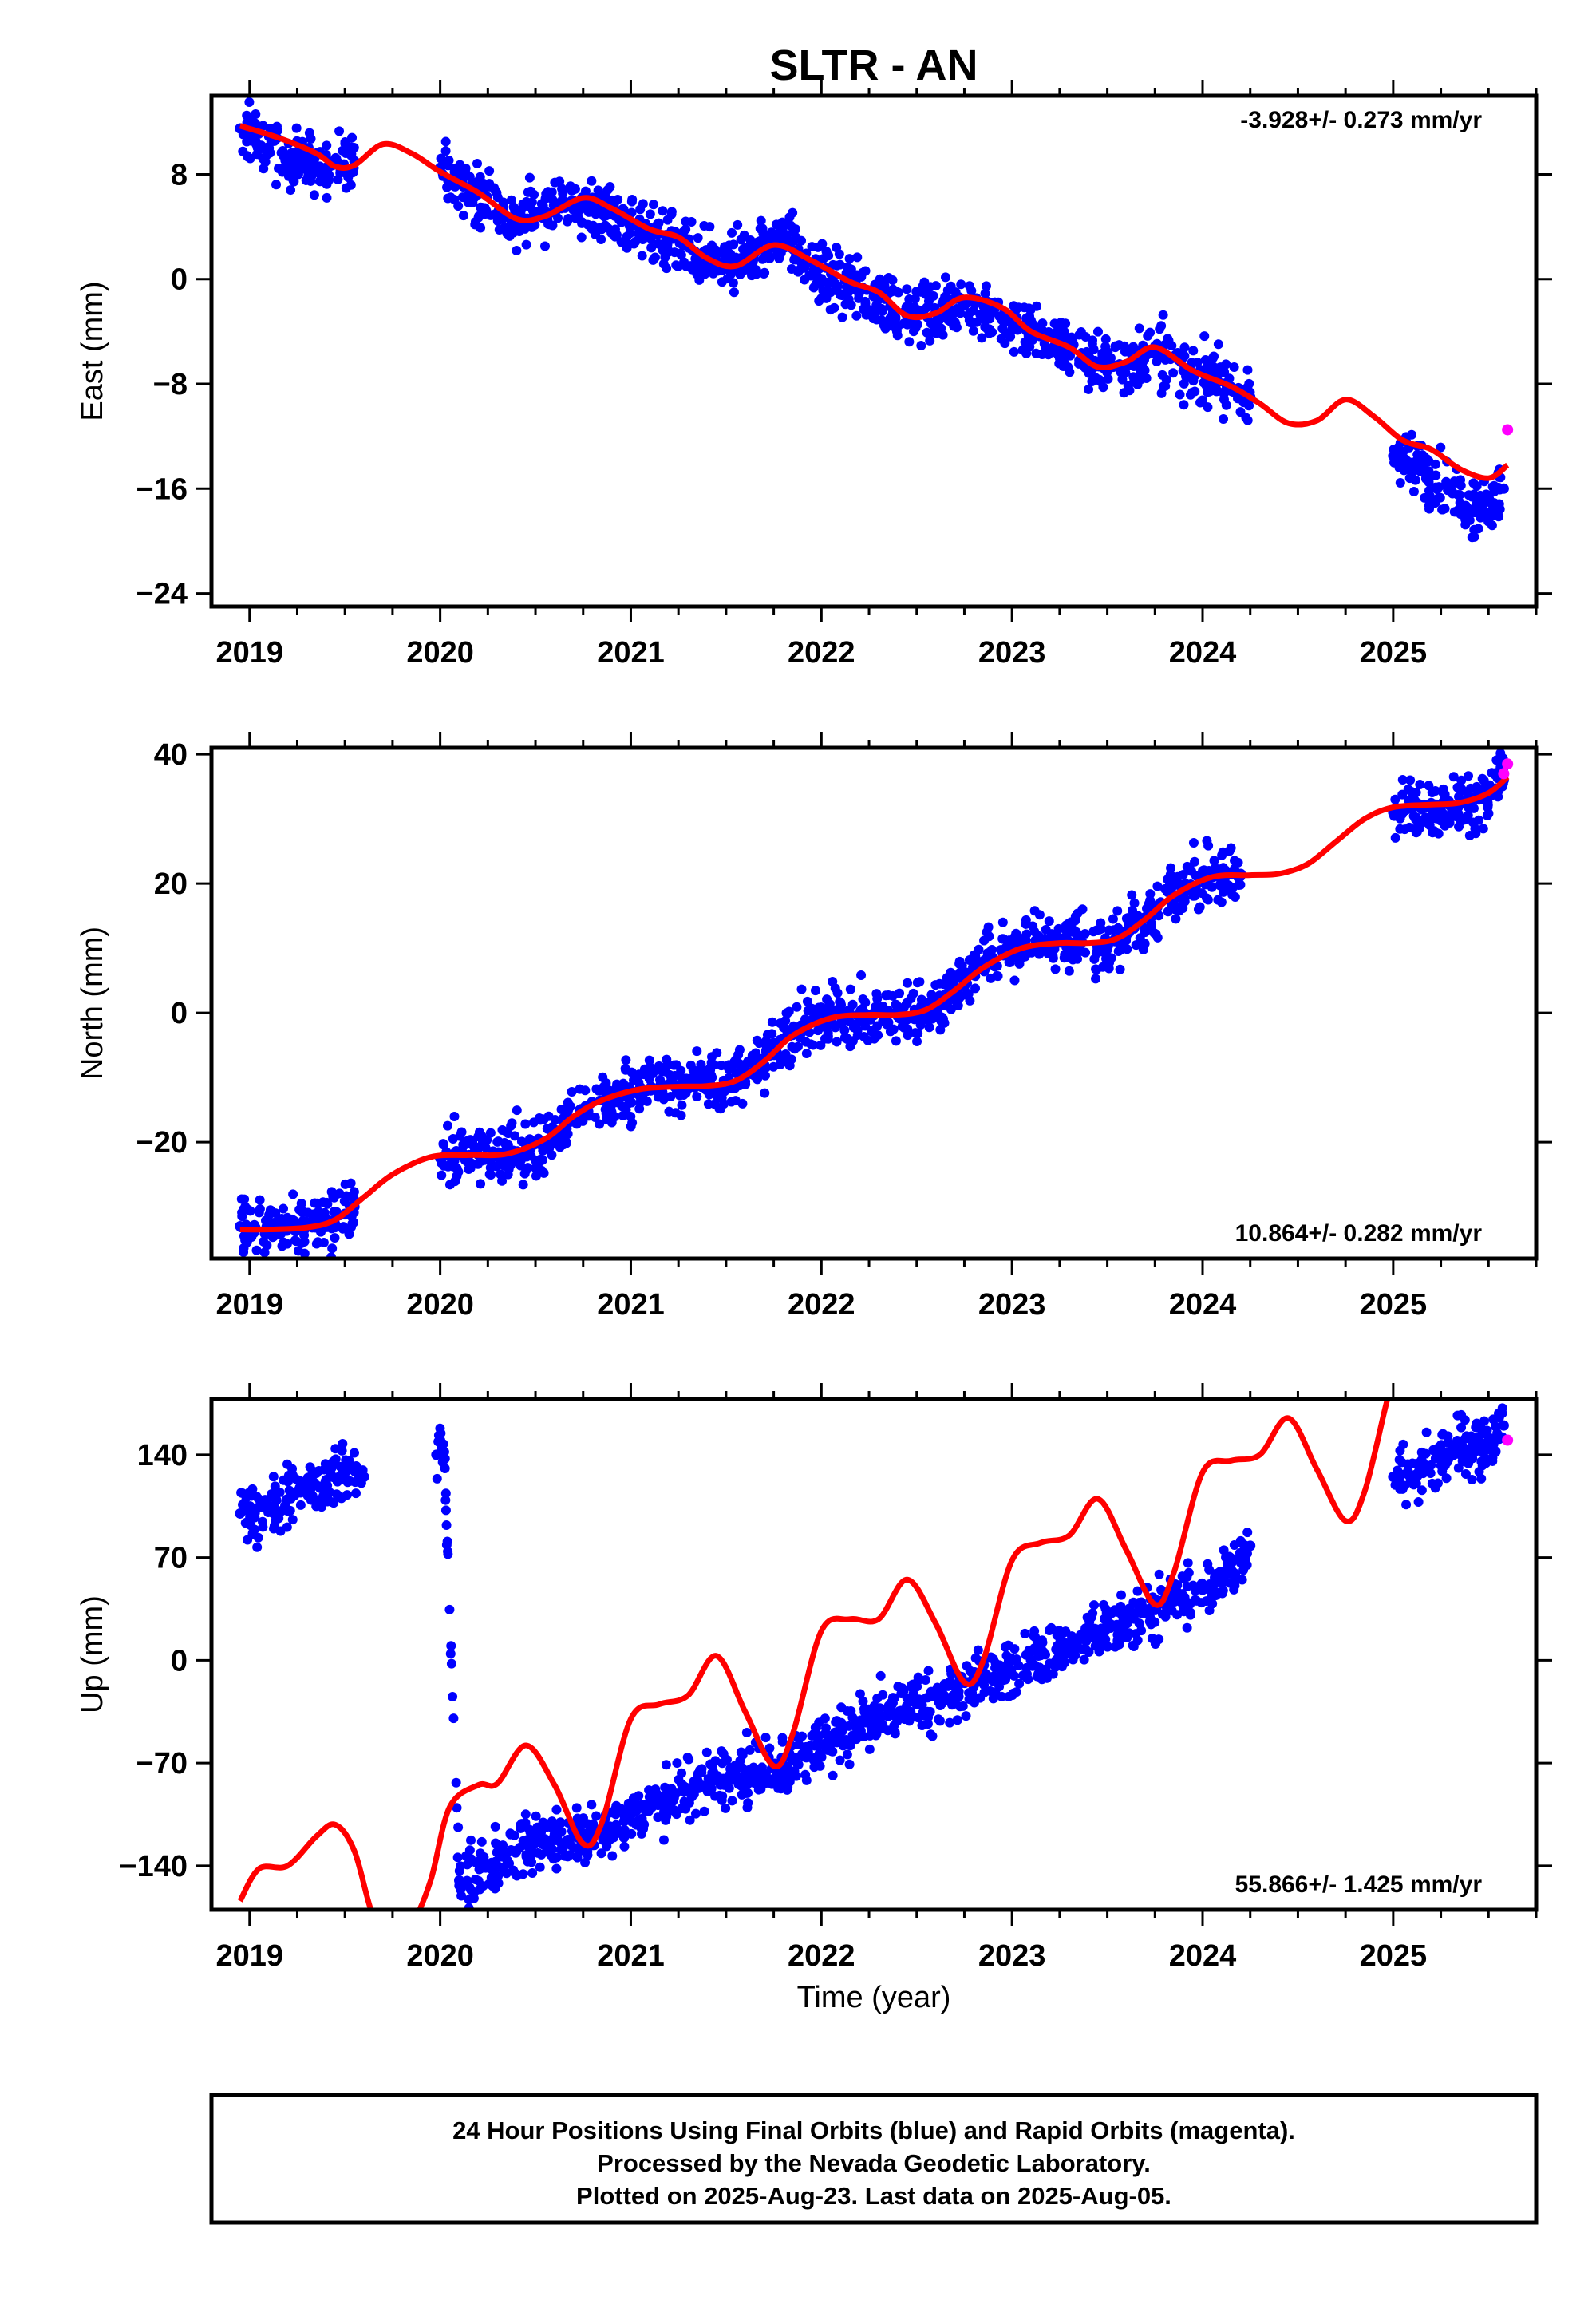 The image size is (1596, 2316). I want to click on x-tick-label: 2024, so click(1203, 1305).